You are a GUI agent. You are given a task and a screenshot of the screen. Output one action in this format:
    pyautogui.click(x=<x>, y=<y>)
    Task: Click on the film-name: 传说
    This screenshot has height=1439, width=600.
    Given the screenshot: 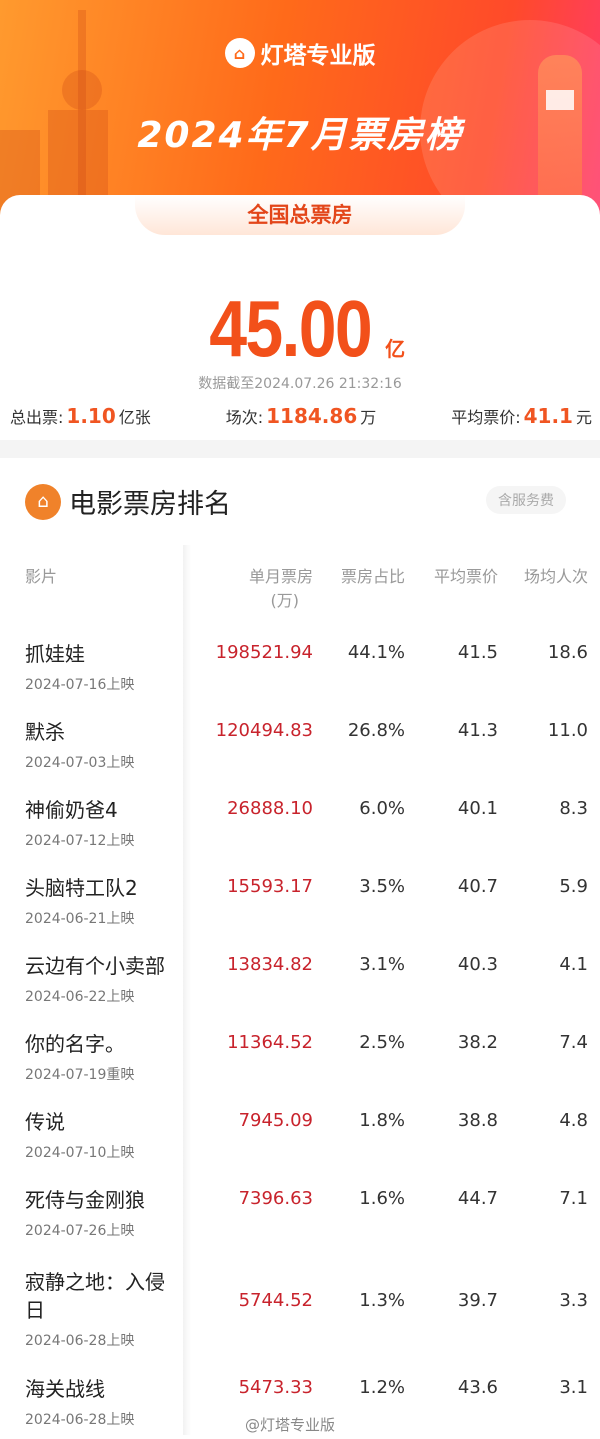 What is the action you would take?
    pyautogui.click(x=45, y=1122)
    